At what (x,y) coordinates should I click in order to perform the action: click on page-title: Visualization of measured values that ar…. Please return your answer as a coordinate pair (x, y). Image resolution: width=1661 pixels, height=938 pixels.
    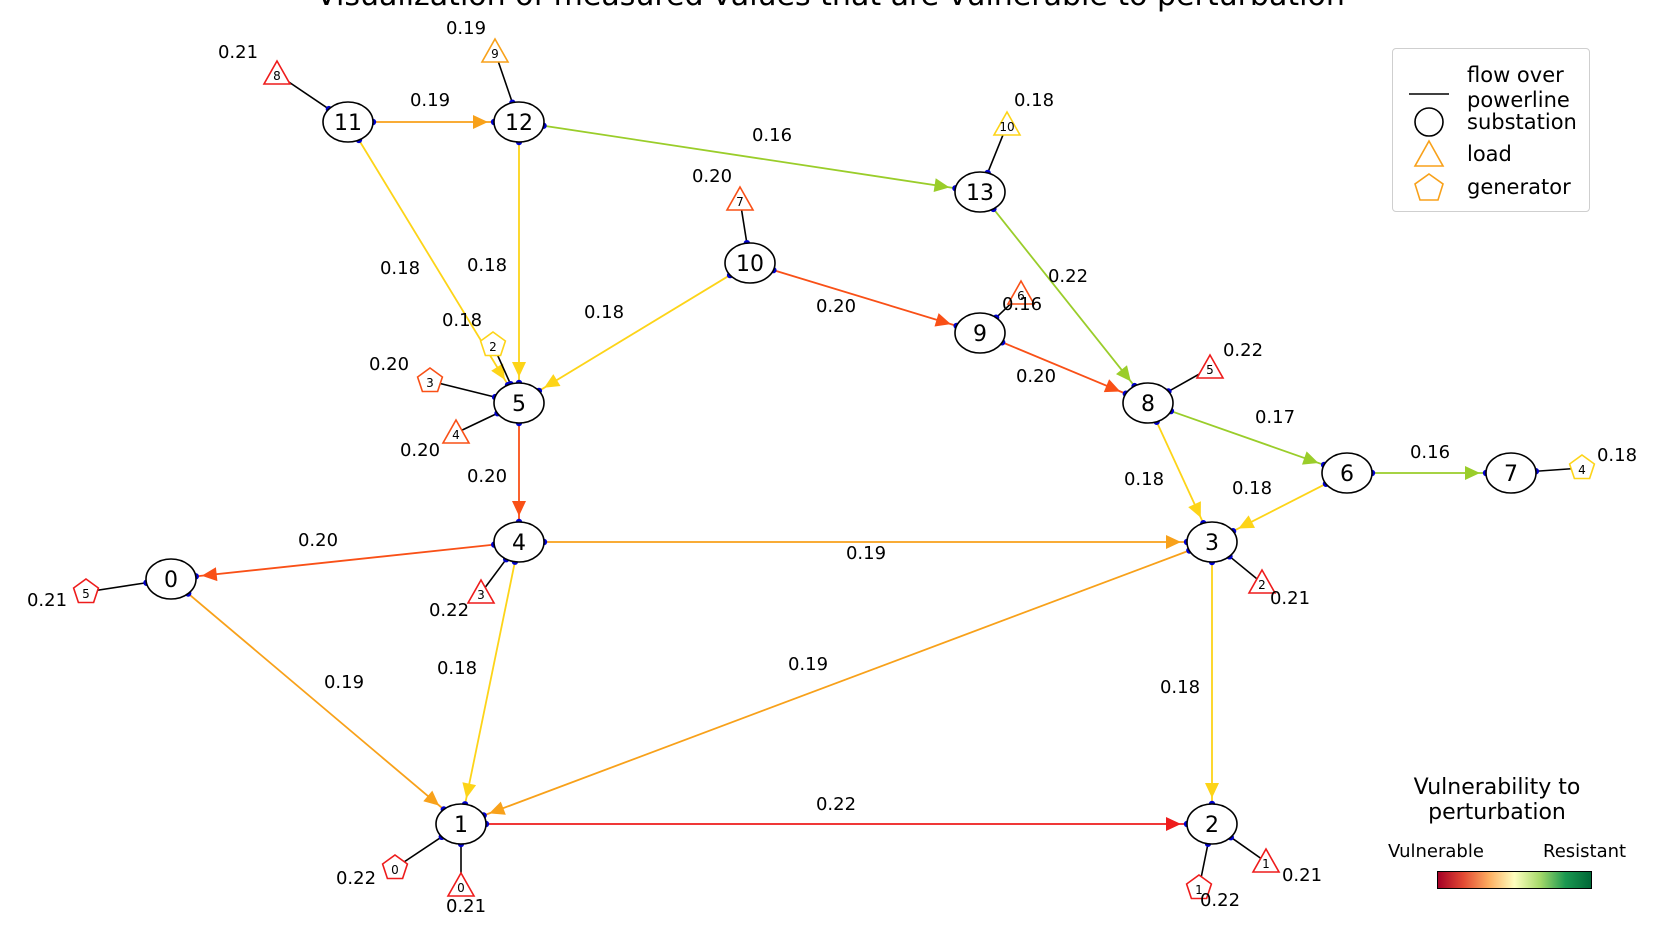
    Looking at the image, I should click on (830, 6).